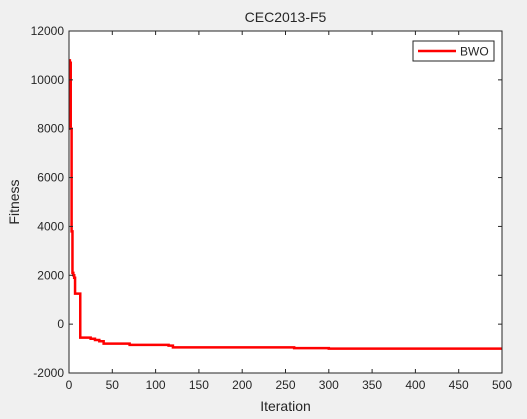  I want to click on y-axis-label: Fitness, so click(14, 201).